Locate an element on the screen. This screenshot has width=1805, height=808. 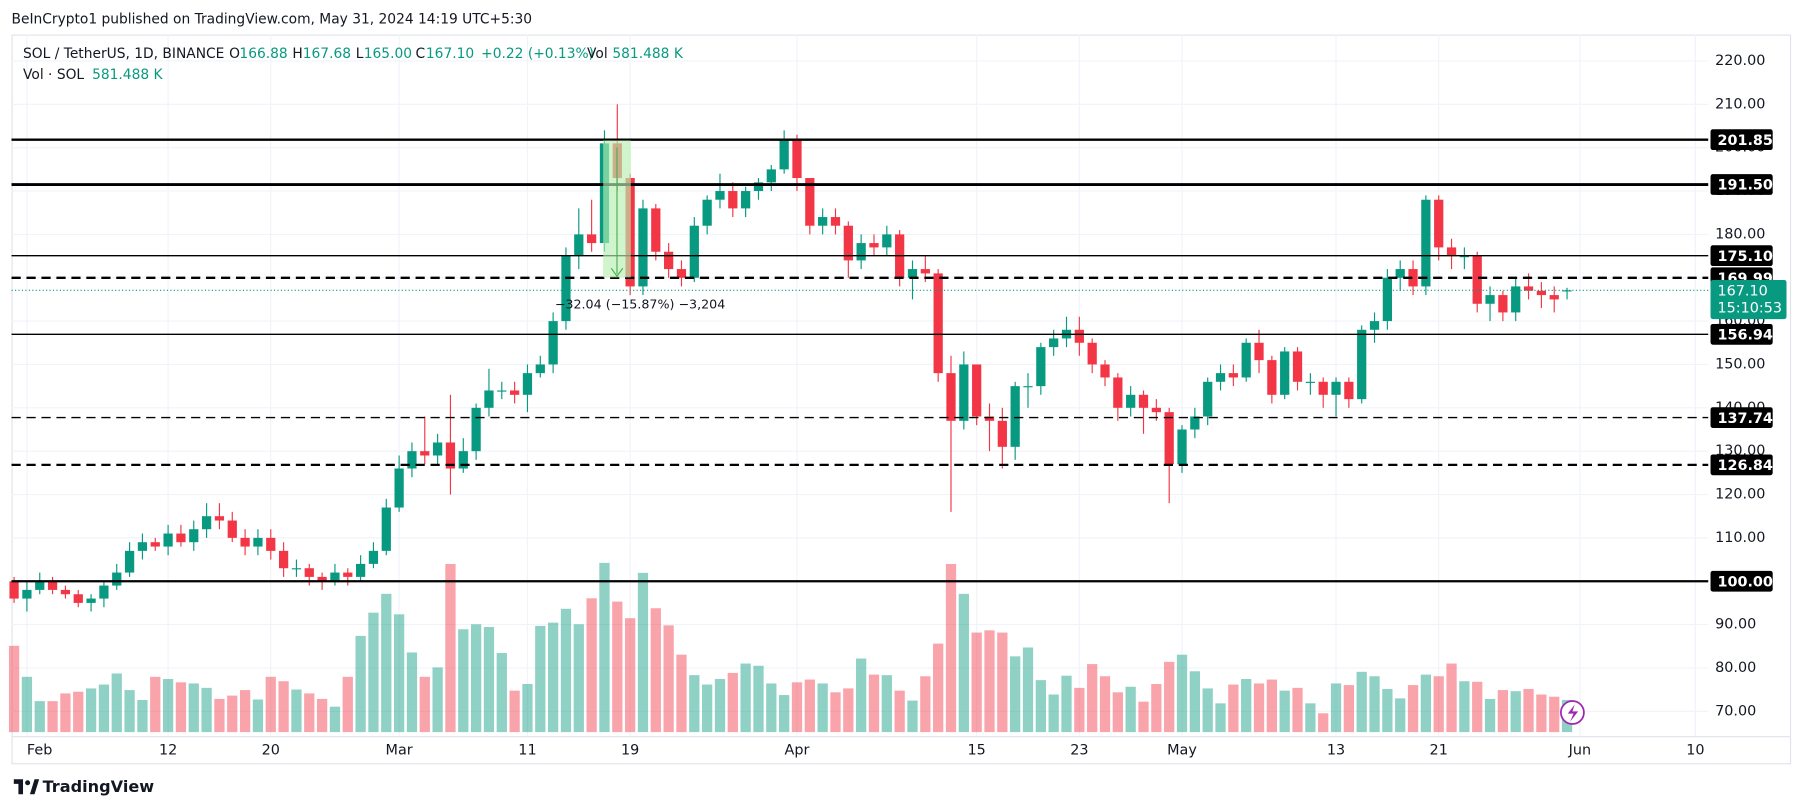
x-tick-label: 10 is located at coordinates (1695, 751).